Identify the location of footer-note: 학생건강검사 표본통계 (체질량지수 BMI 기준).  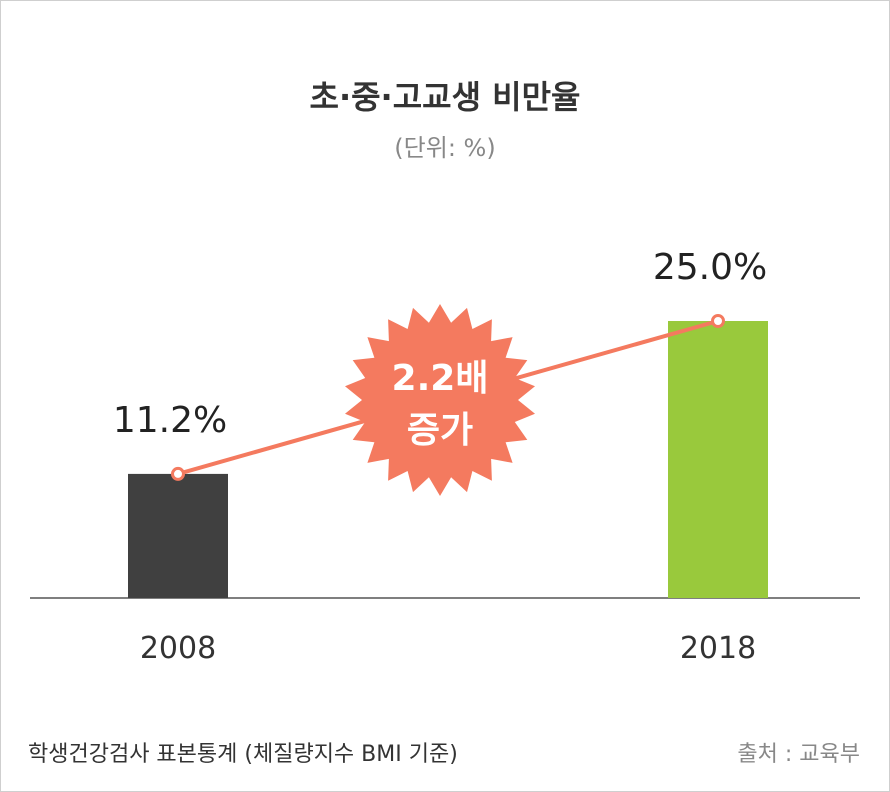
(243, 754).